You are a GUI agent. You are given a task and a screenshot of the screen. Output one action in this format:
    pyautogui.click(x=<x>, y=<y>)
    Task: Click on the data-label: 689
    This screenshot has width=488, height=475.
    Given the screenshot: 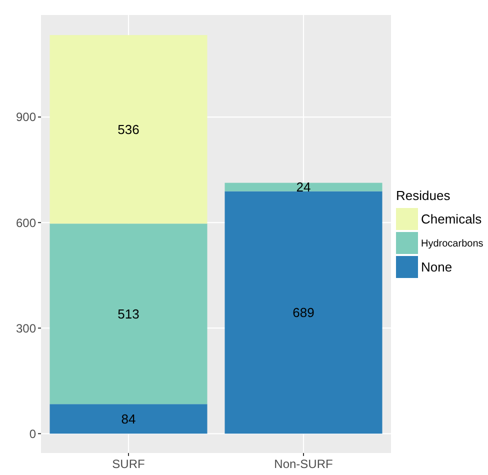 What is the action you would take?
    pyautogui.click(x=303, y=312)
    